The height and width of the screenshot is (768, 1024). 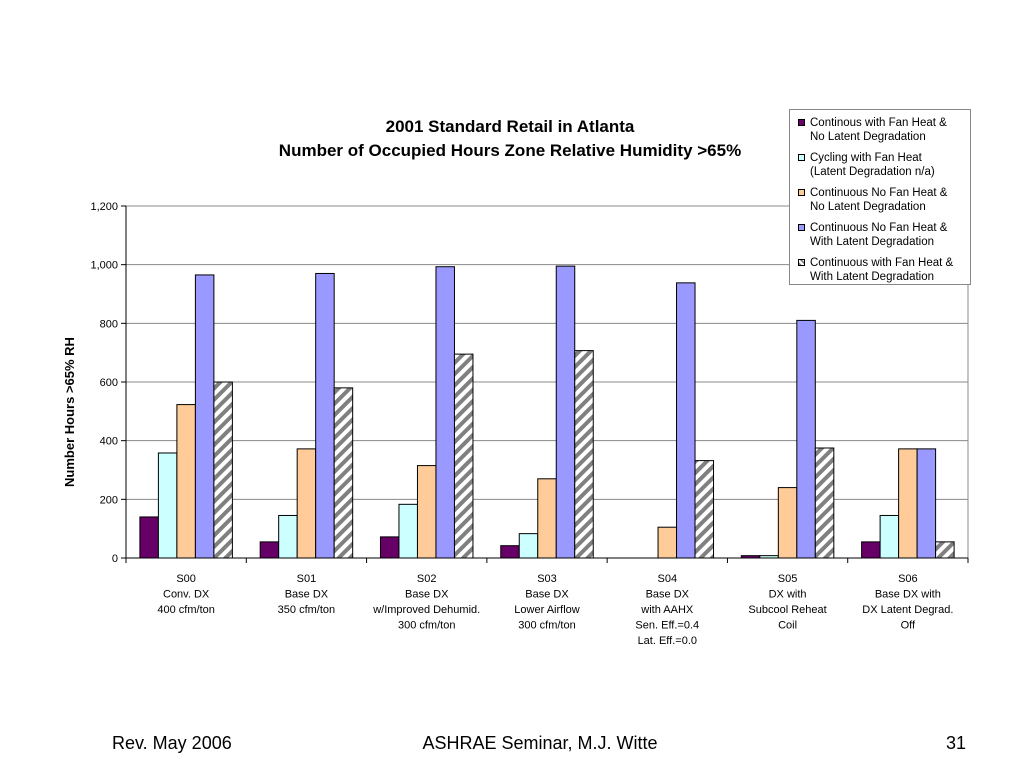 What do you see at coordinates (955, 743) in the screenshot?
I see `slide-number: 31` at bounding box center [955, 743].